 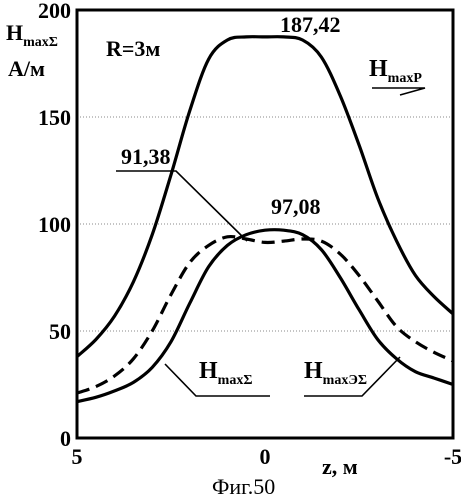 What do you see at coordinates (310, 24) in the screenshot?
I see `peak-label-hmaxp: 187,42` at bounding box center [310, 24].